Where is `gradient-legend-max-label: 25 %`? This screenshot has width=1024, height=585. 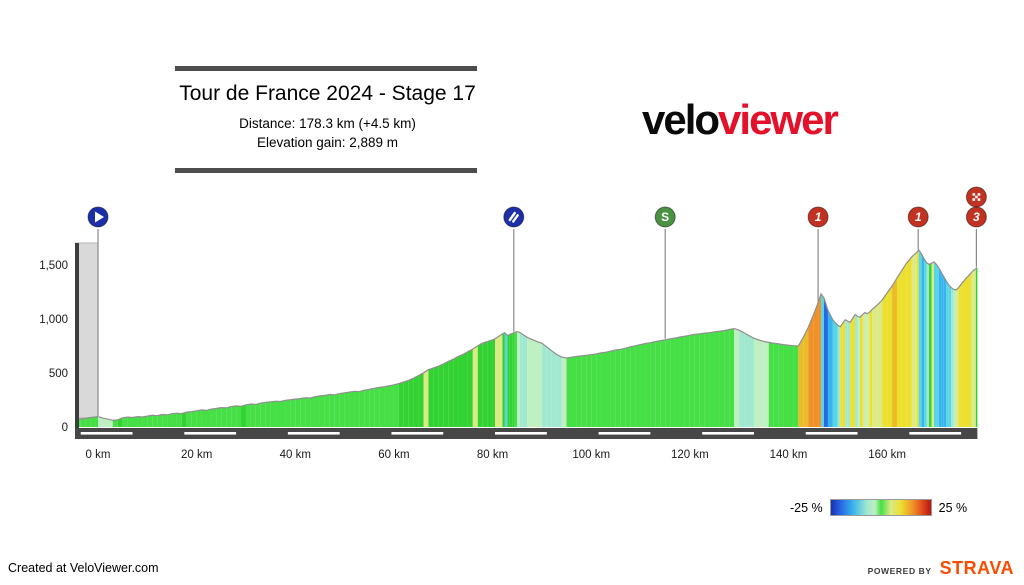 gradient-legend-max-label: 25 % is located at coordinates (953, 507).